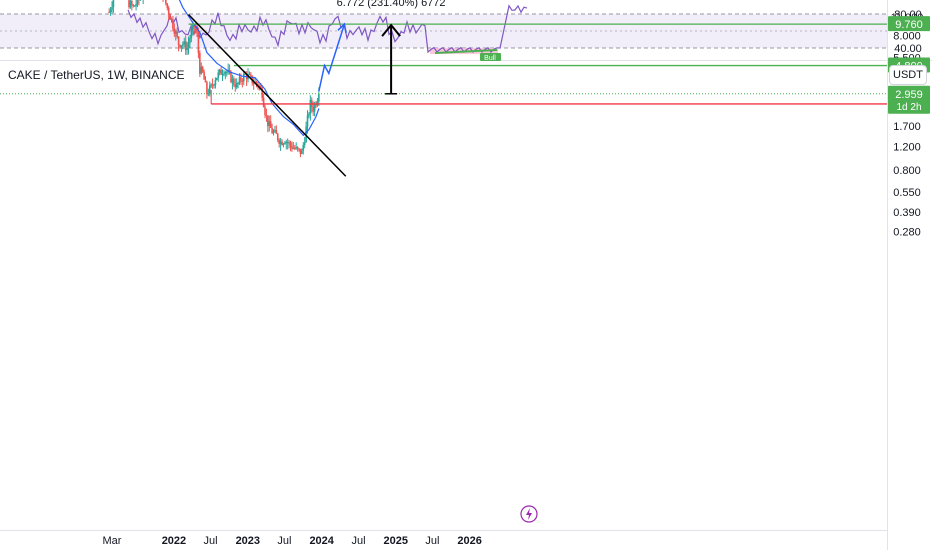 The image size is (932, 550). I want to click on level-price-badge, so click(909, 24).